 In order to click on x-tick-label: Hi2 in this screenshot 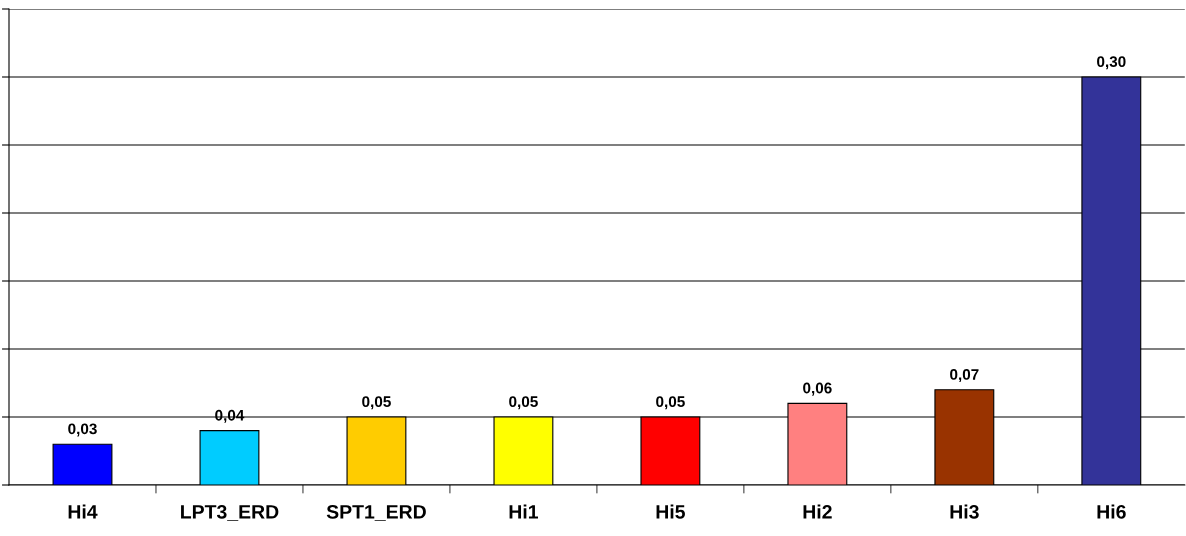, I will do `click(817, 511)`.